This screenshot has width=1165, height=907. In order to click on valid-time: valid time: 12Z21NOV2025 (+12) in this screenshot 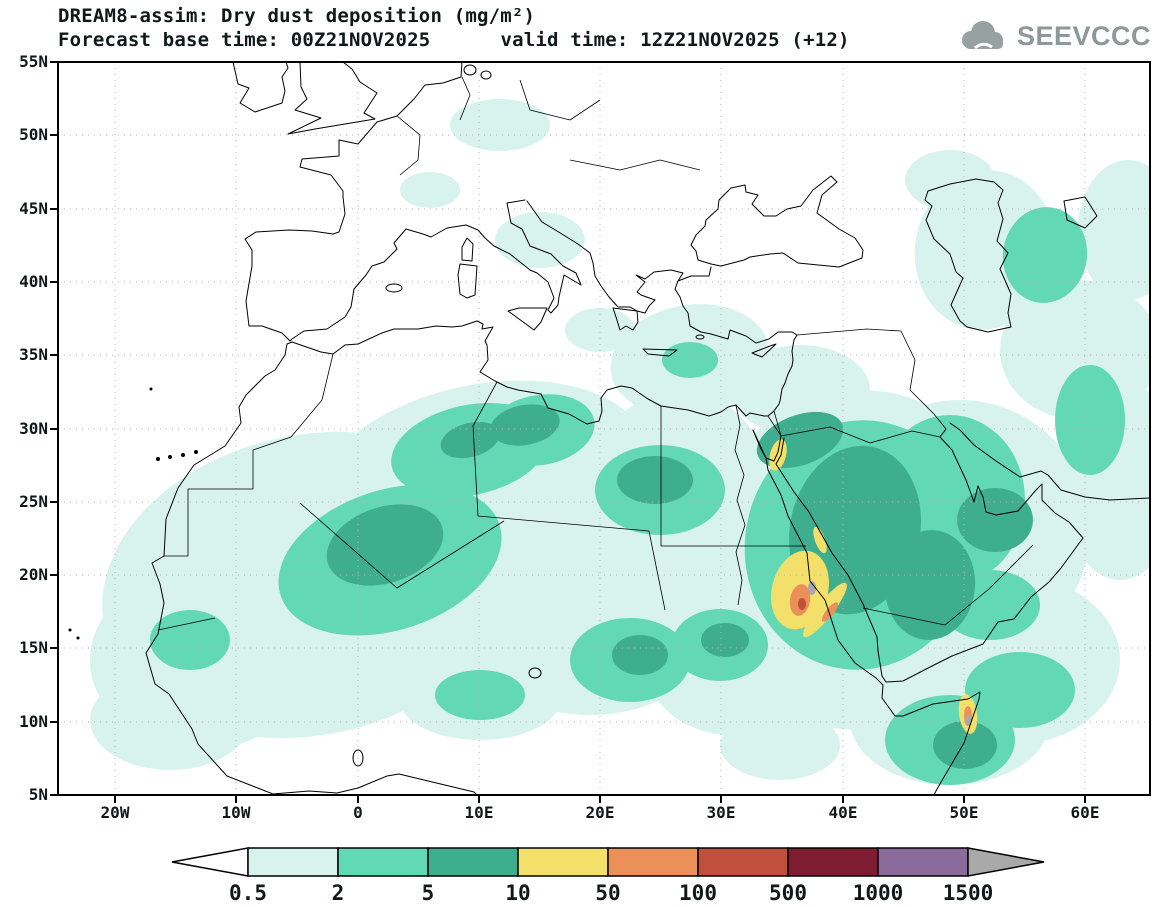, I will do `click(675, 40)`.